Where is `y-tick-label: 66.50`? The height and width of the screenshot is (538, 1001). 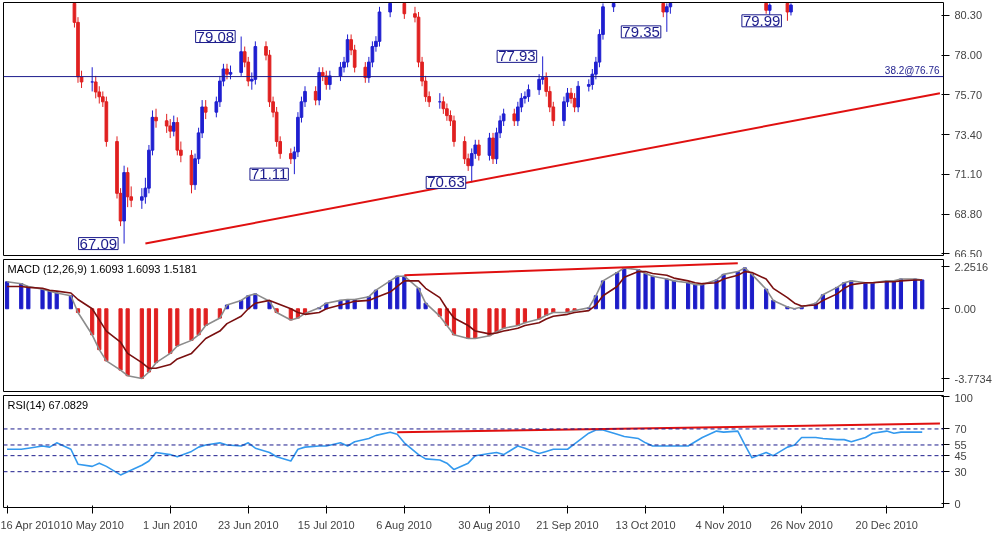 y-tick-label: 66.50 is located at coordinates (968, 253).